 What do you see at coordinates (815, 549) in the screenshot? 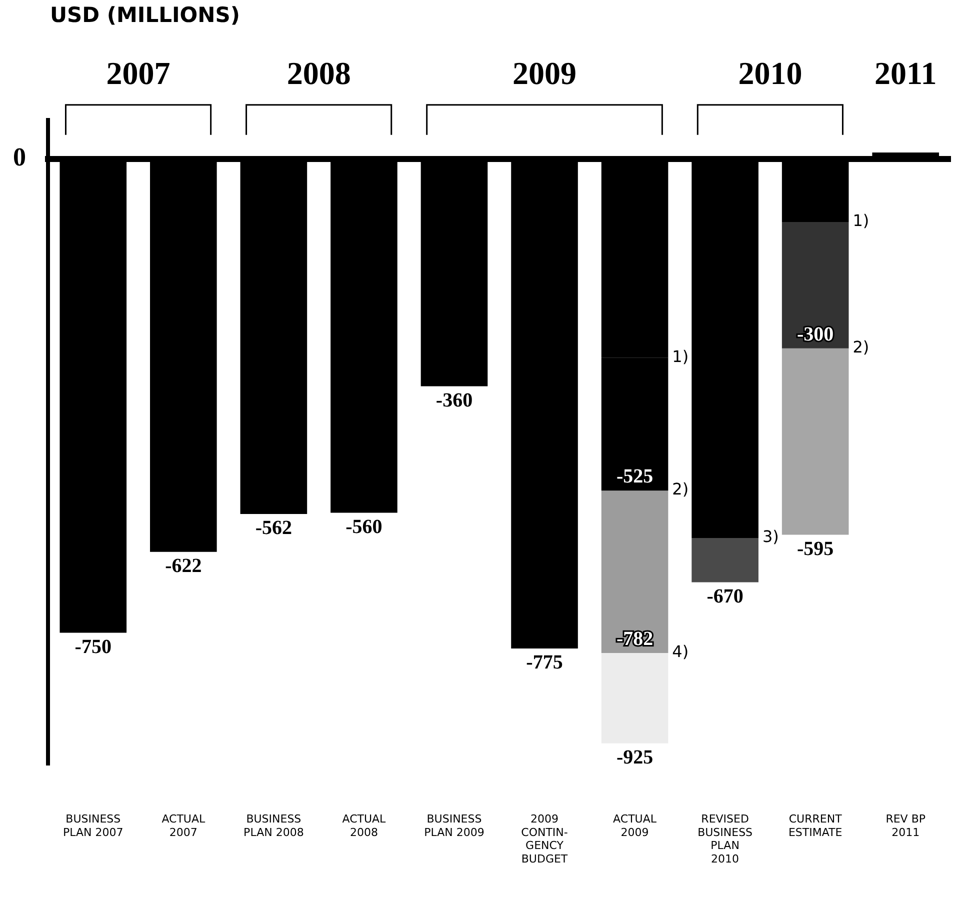
I see `total-label: -595` at bounding box center [815, 549].